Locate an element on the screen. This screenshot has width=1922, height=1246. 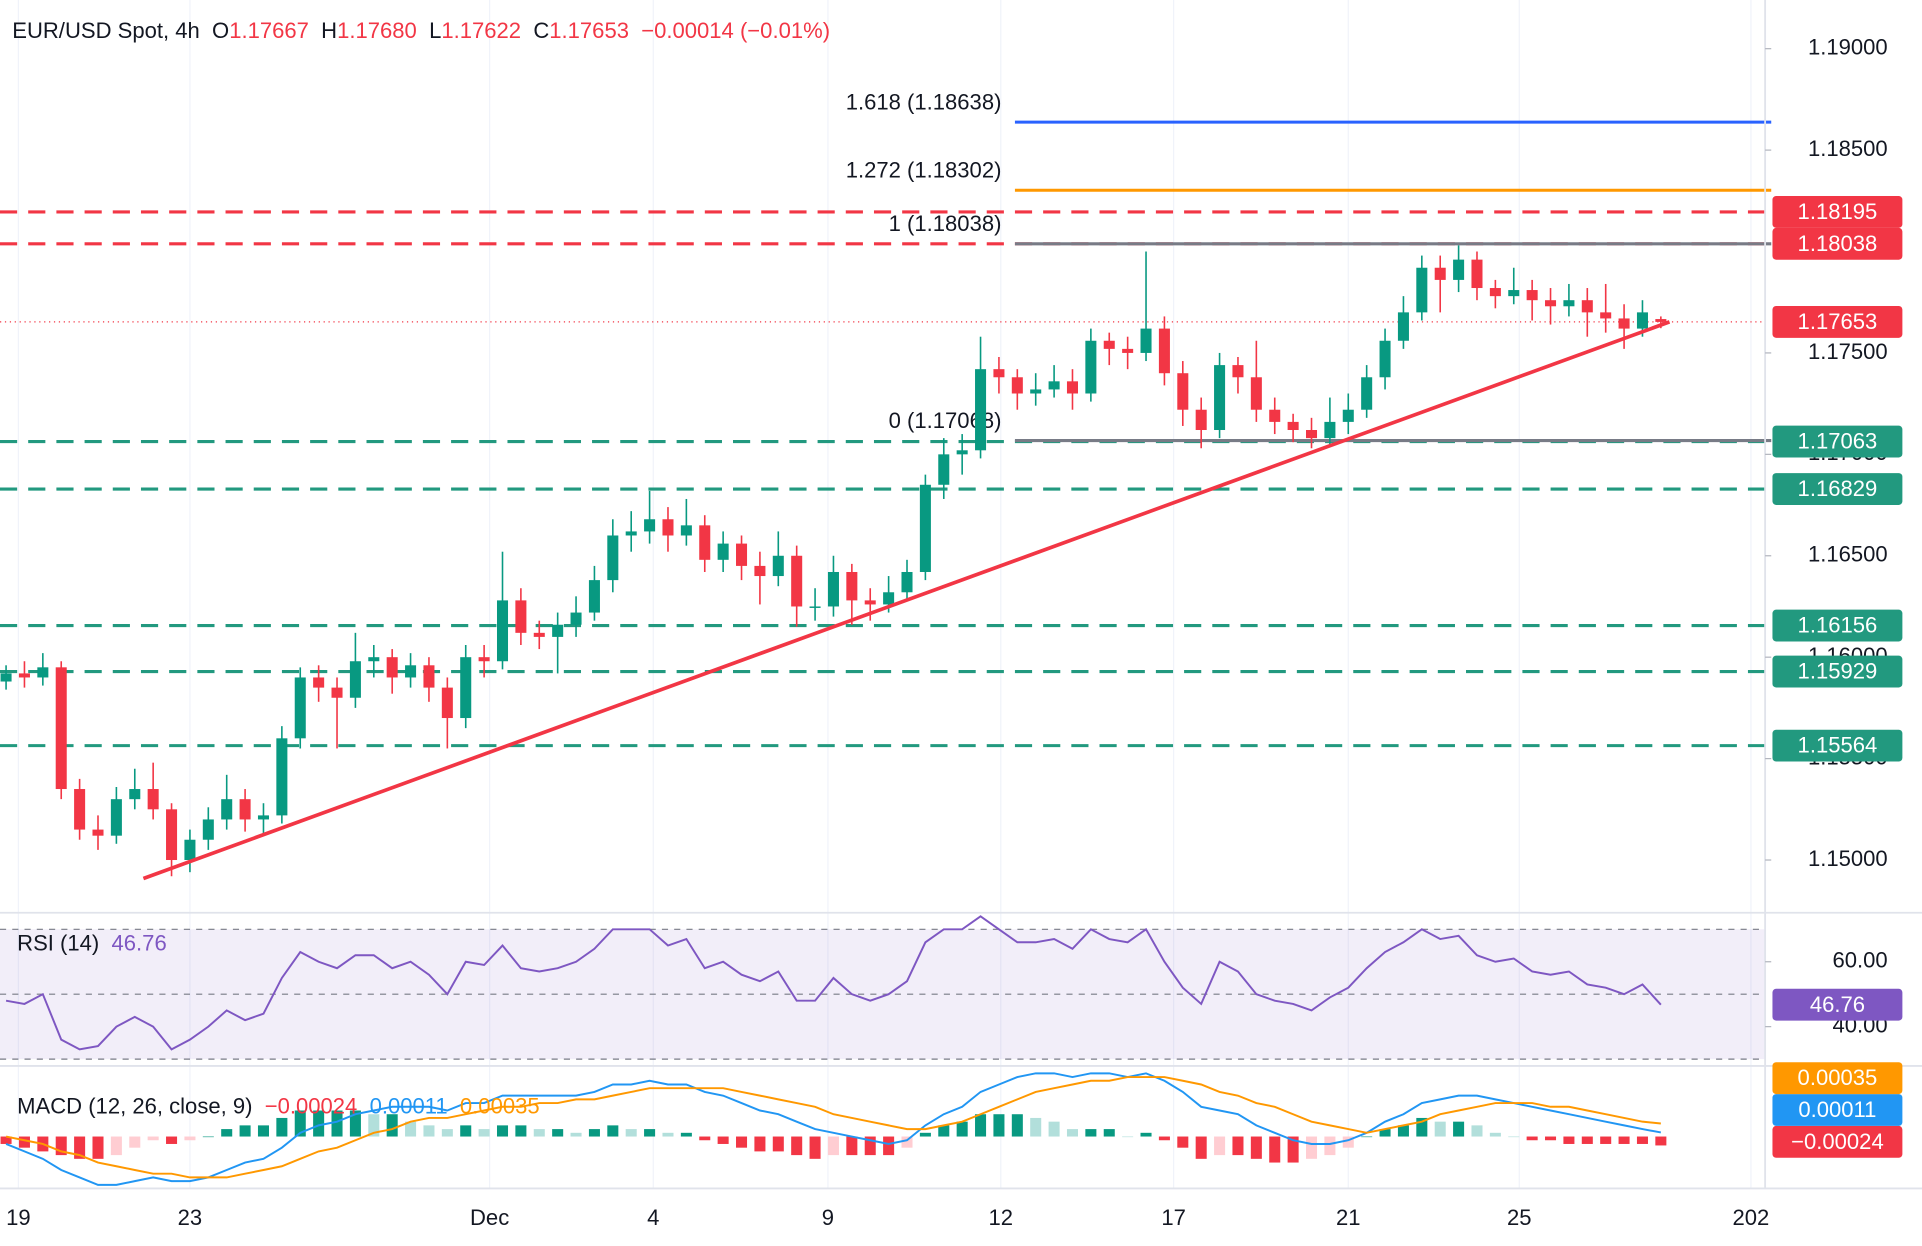
y-tick-label: 60.00 is located at coordinates (1859, 960).